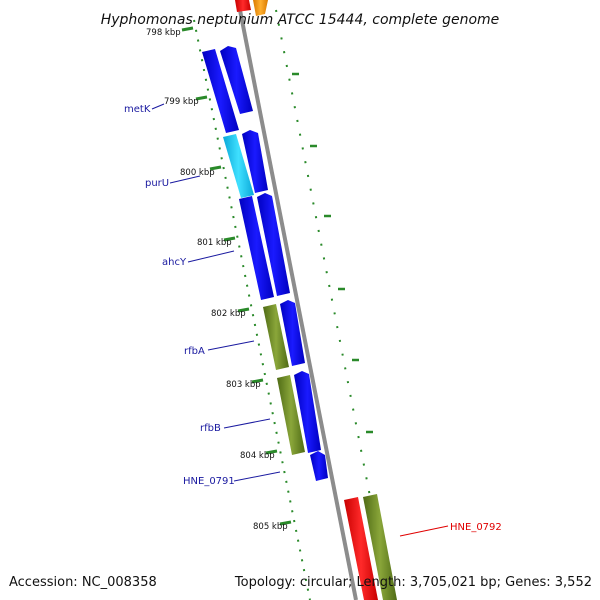 This screenshot has width=600, height=600. Describe the element at coordinates (361, 548) in the screenshot. I see `gene-HNE_0792-red` at that location.